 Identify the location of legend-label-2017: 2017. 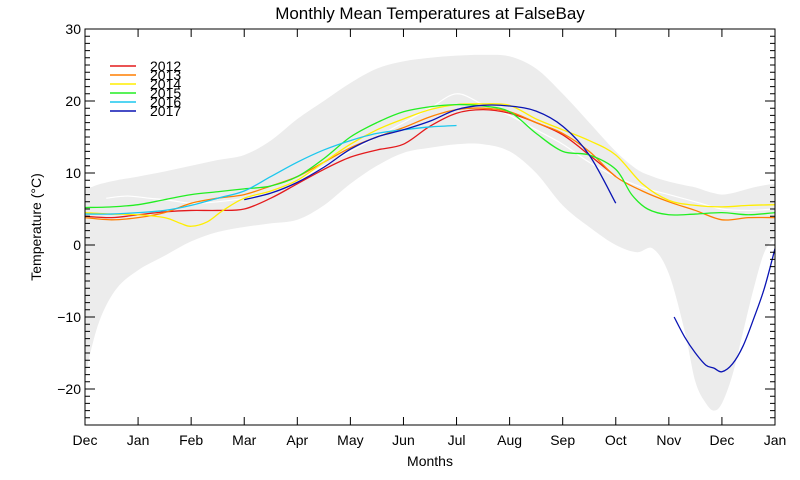
(165, 111).